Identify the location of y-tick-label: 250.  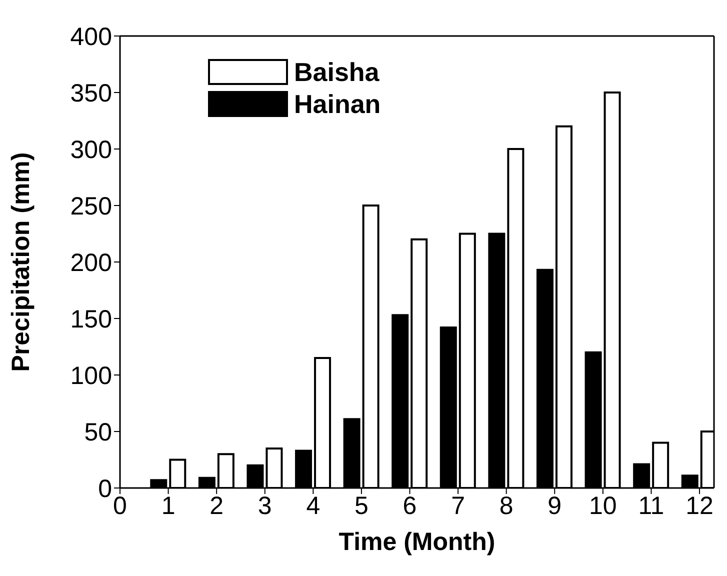
(91, 206).